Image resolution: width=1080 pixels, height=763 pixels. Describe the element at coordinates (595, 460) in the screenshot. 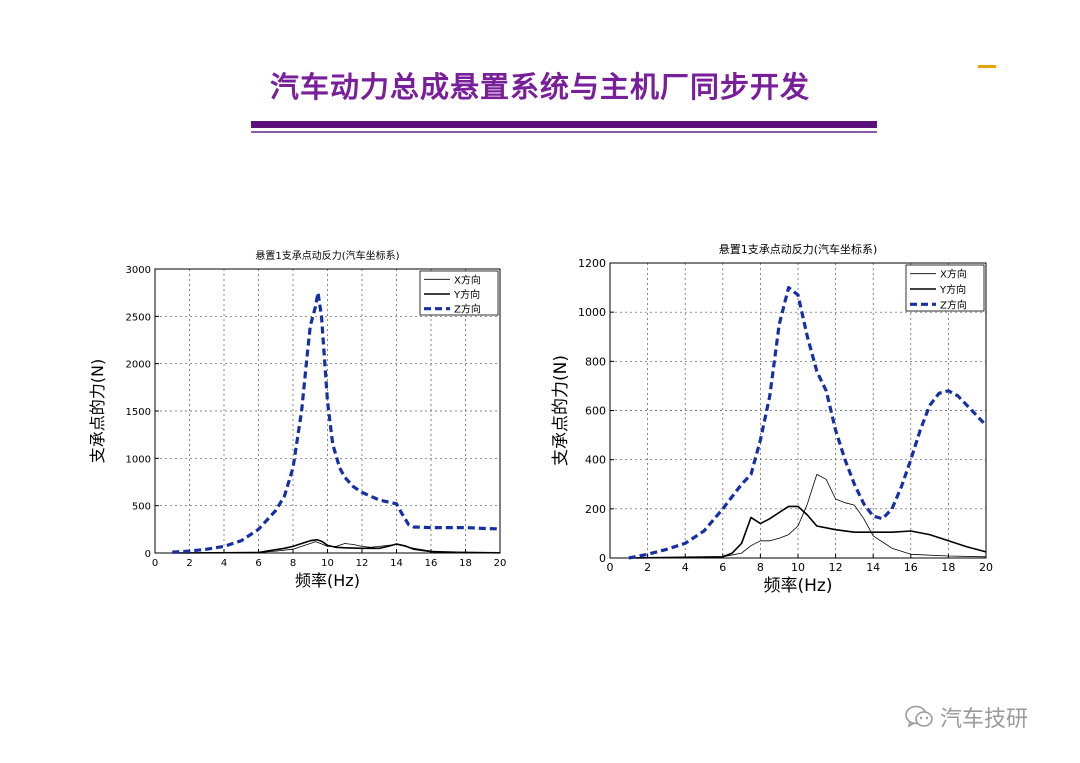

I see `y-tick-label: 400` at that location.